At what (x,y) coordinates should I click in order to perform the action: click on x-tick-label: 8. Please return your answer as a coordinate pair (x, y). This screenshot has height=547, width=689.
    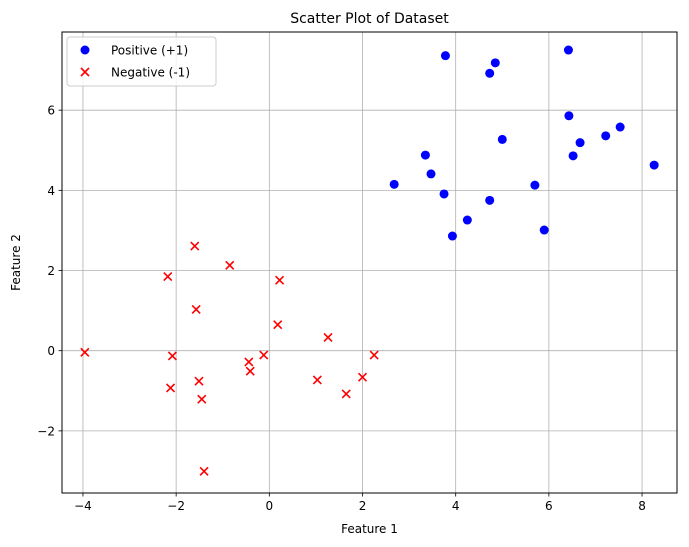
    Looking at the image, I should click on (642, 506).